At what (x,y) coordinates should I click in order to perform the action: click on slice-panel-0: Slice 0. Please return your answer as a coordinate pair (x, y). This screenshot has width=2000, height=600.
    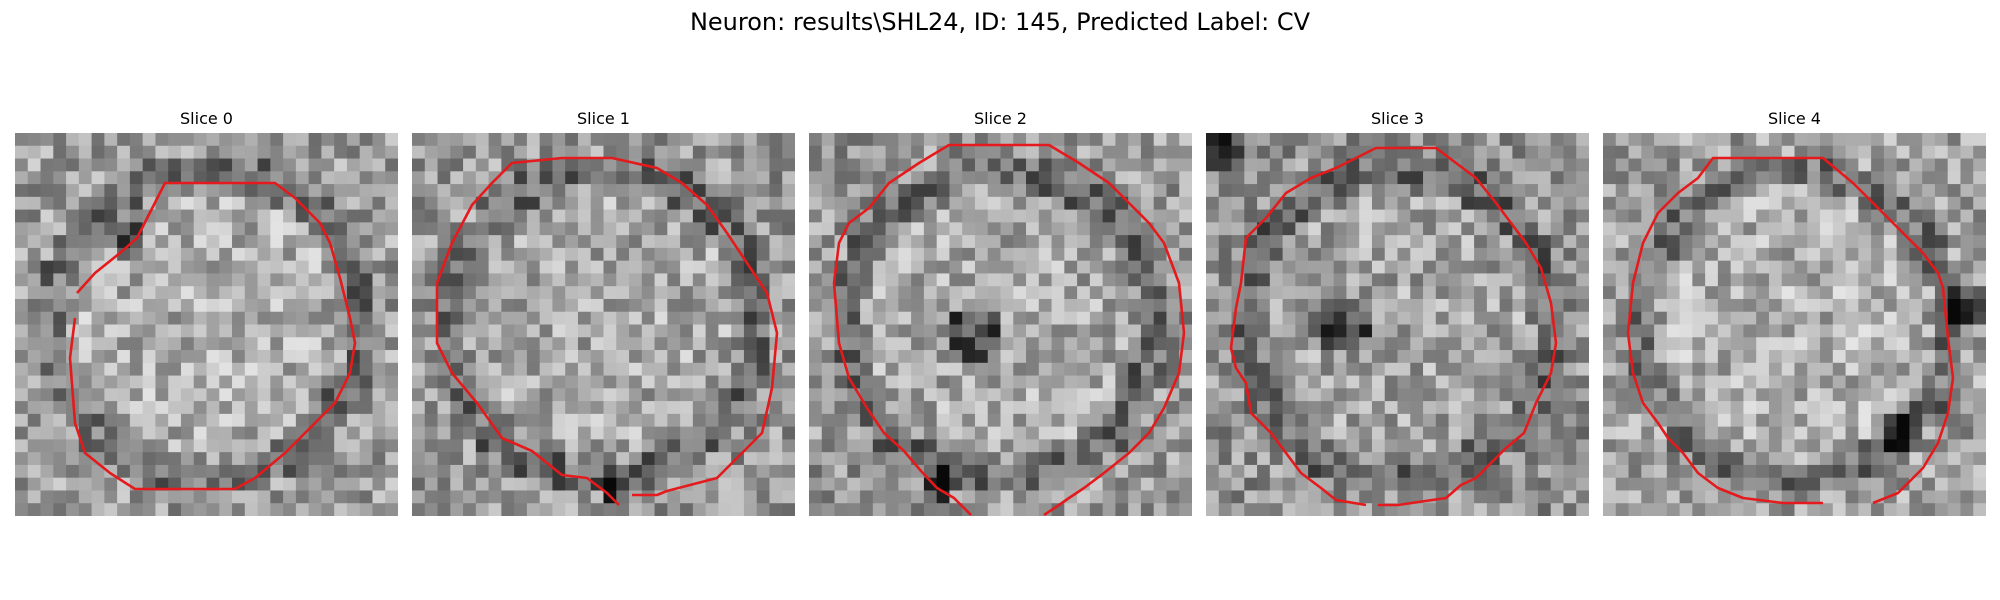
    Looking at the image, I should click on (206, 312).